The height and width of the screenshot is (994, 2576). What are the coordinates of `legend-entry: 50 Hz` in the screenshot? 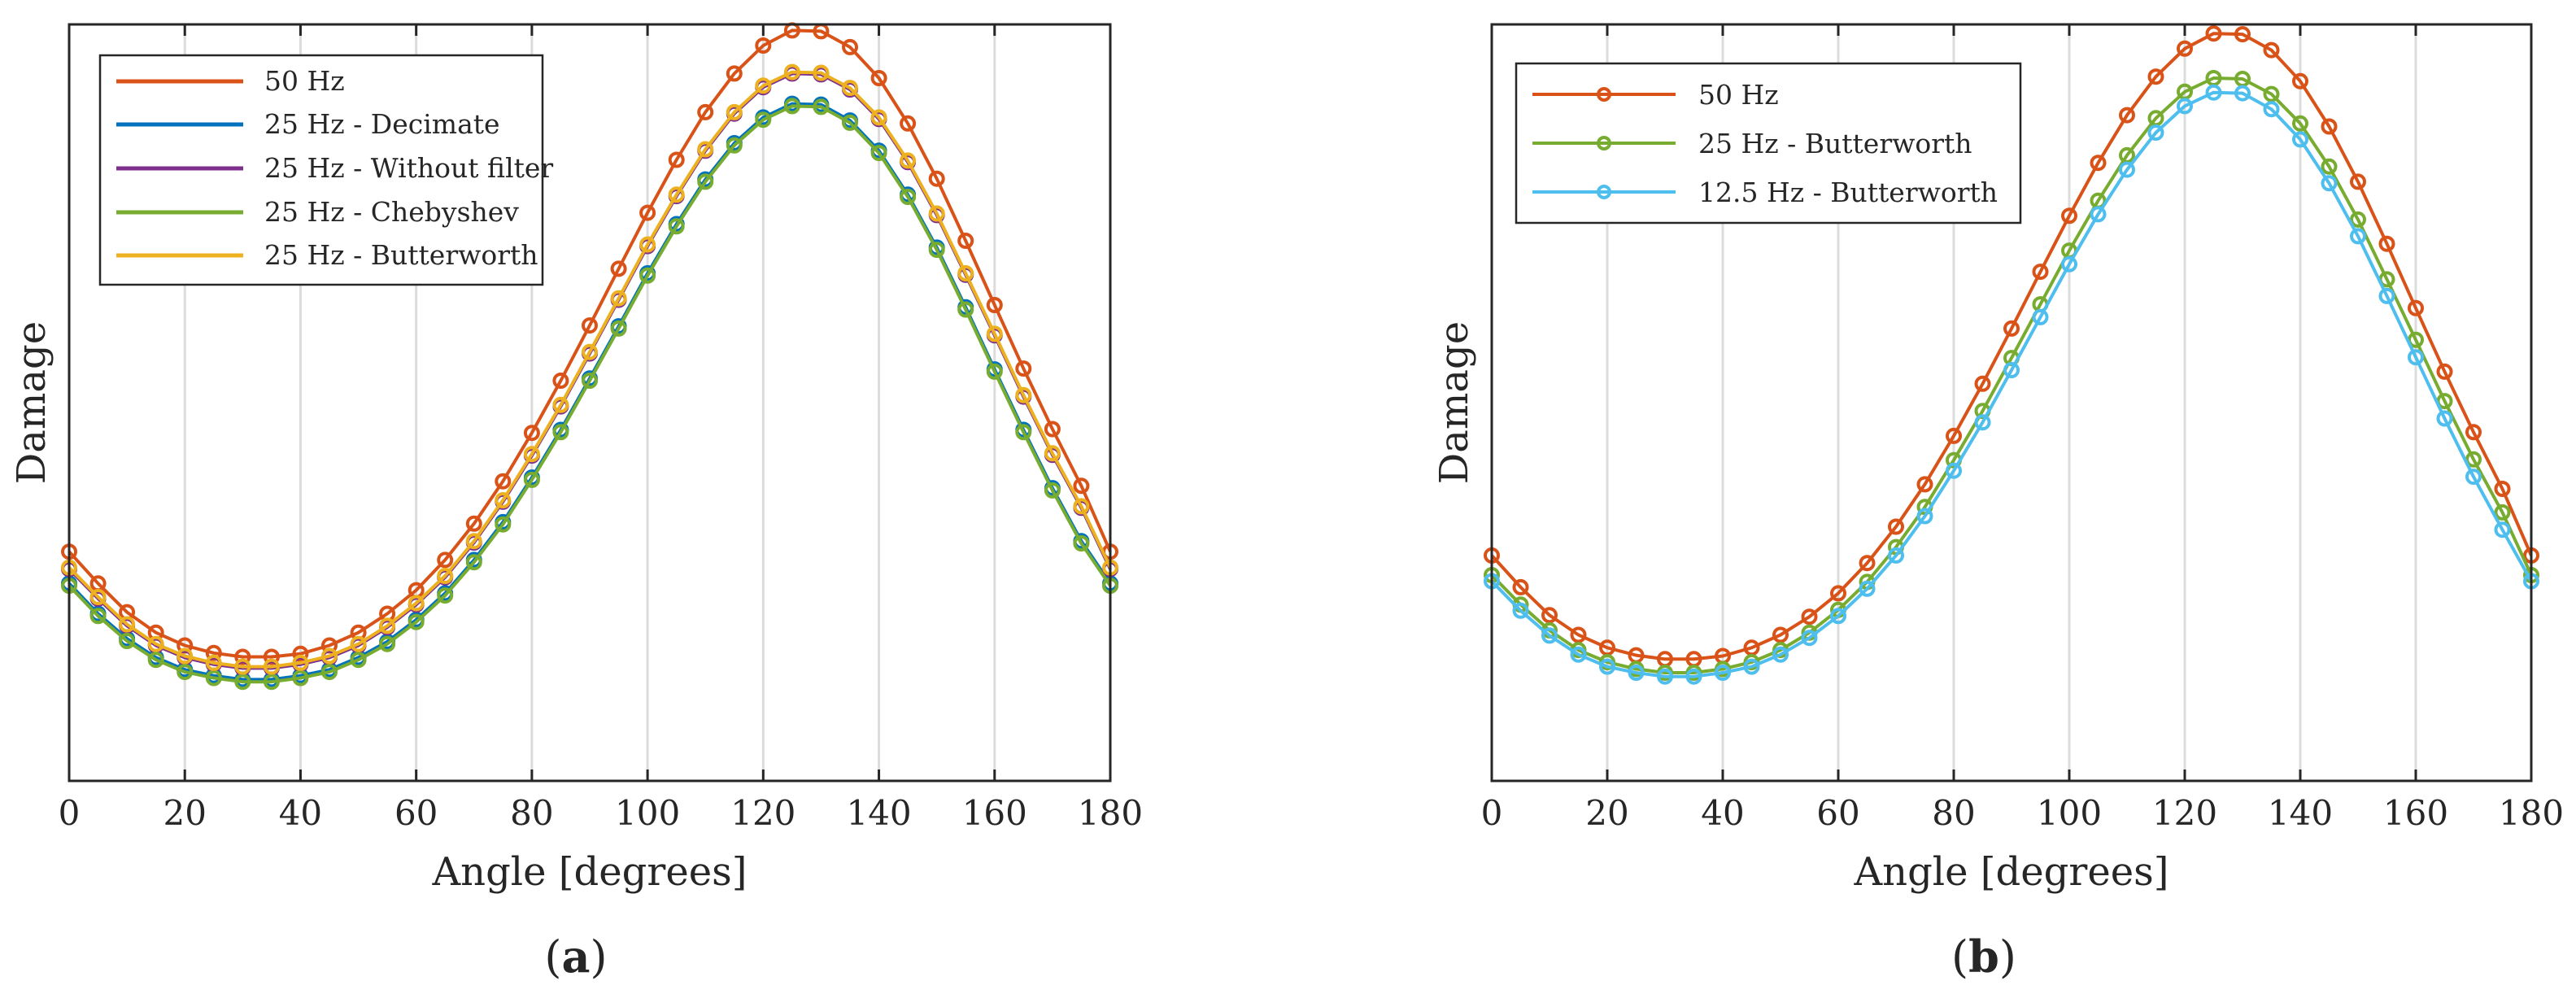 It's located at (230, 81).